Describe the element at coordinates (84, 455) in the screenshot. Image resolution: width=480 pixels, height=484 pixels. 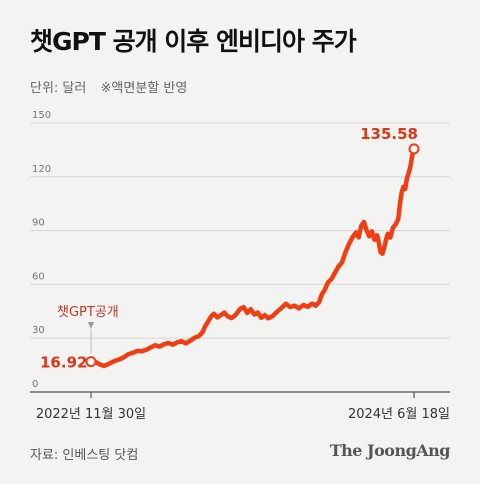
I see `source-note: 자료: 인베스팅 닷컴` at that location.